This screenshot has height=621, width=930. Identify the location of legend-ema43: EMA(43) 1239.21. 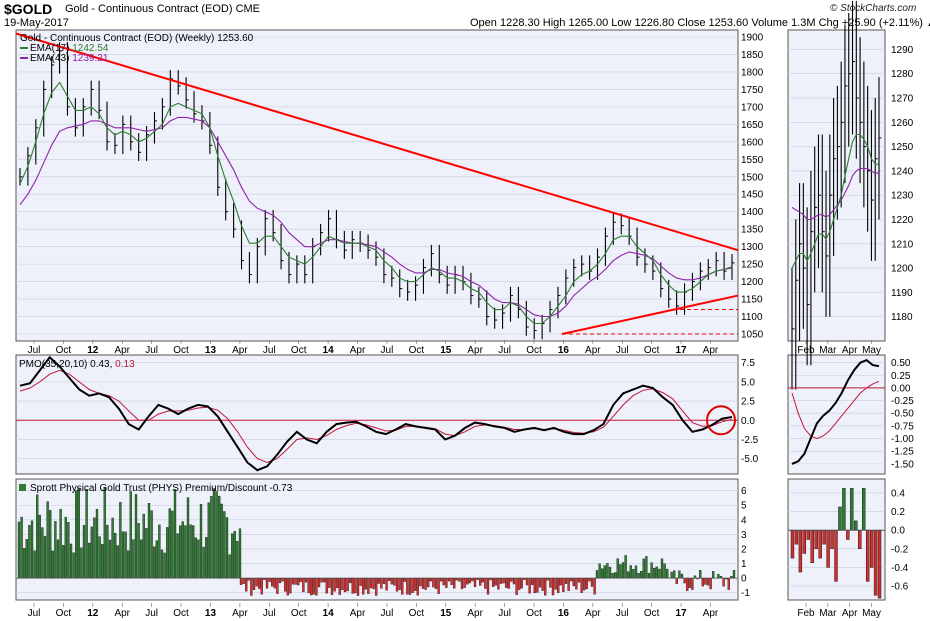
(69, 58).